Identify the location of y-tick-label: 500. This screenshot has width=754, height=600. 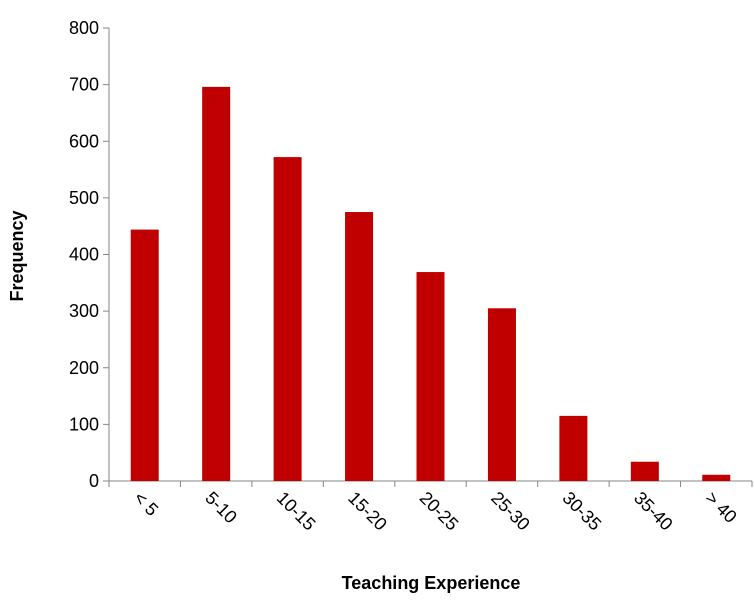
(84, 198).